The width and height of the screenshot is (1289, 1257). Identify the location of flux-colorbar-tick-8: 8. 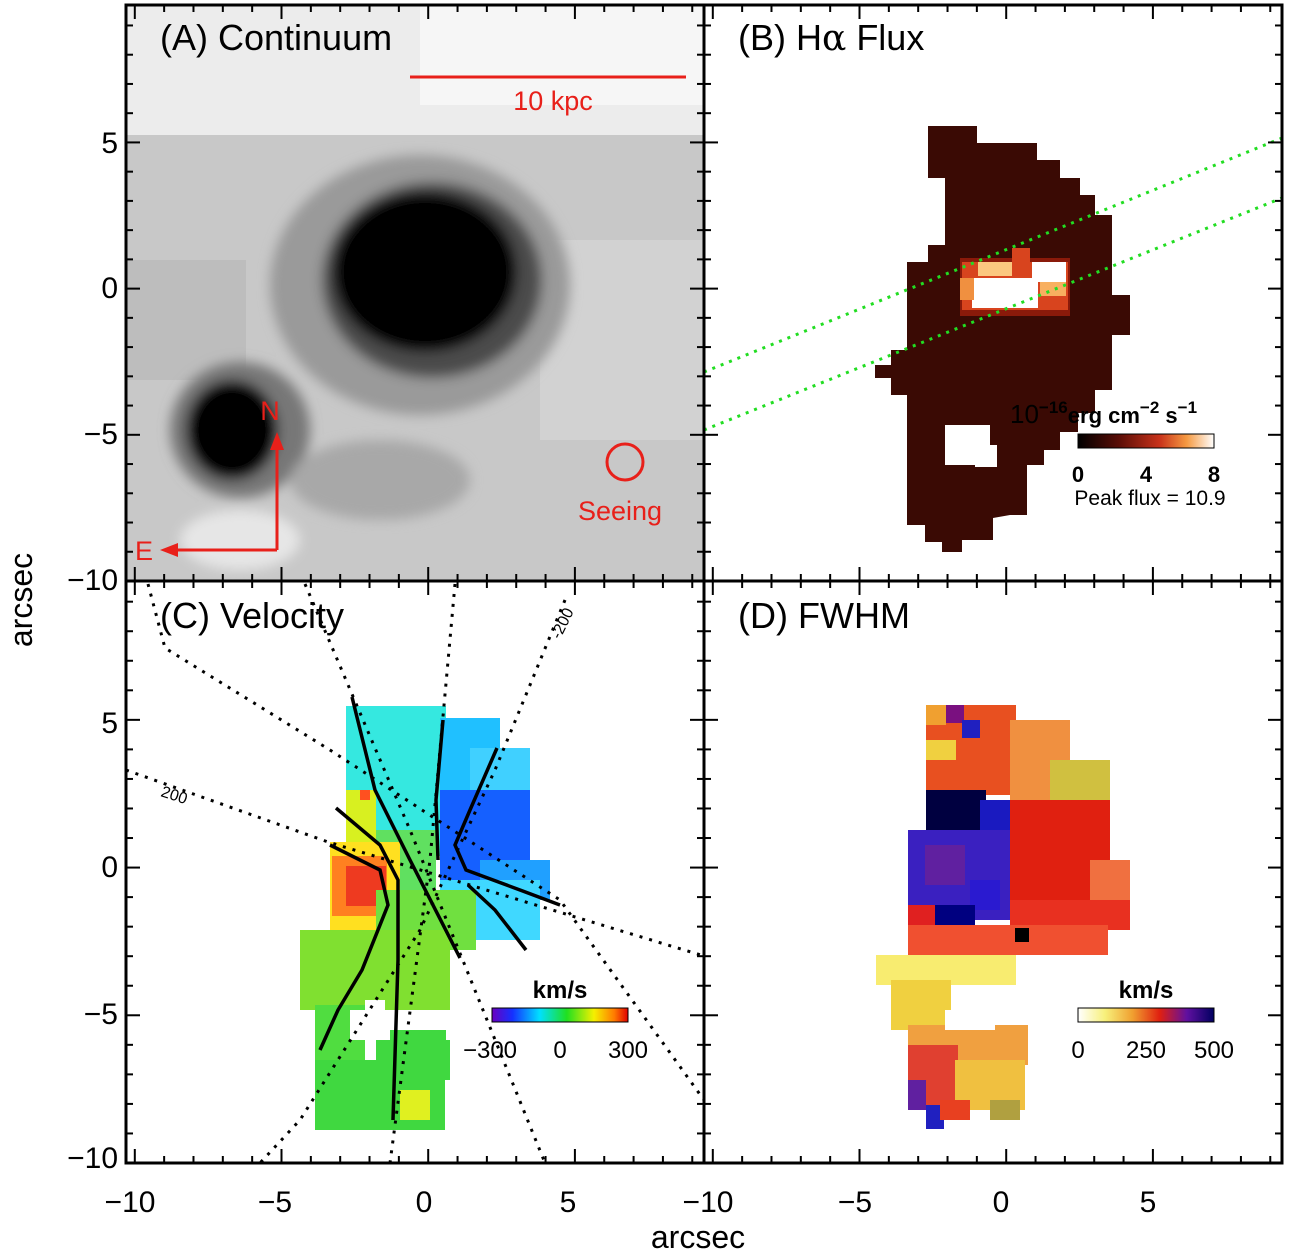
(1214, 474).